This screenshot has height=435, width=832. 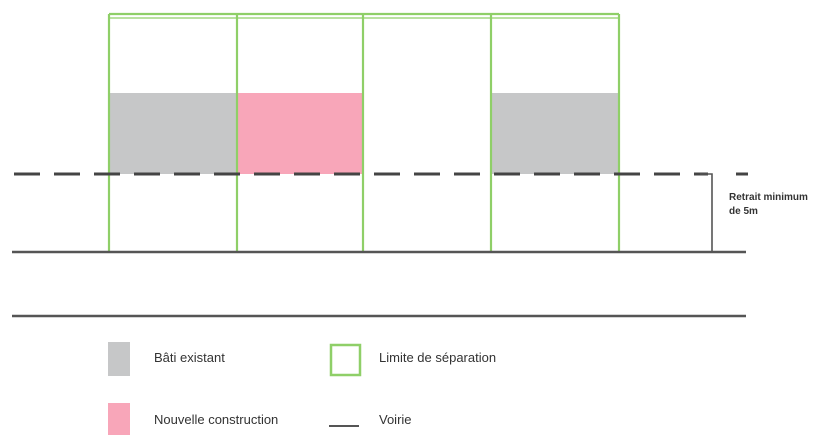 What do you see at coordinates (173, 133) in the screenshot?
I see `existing-building-left` at bounding box center [173, 133].